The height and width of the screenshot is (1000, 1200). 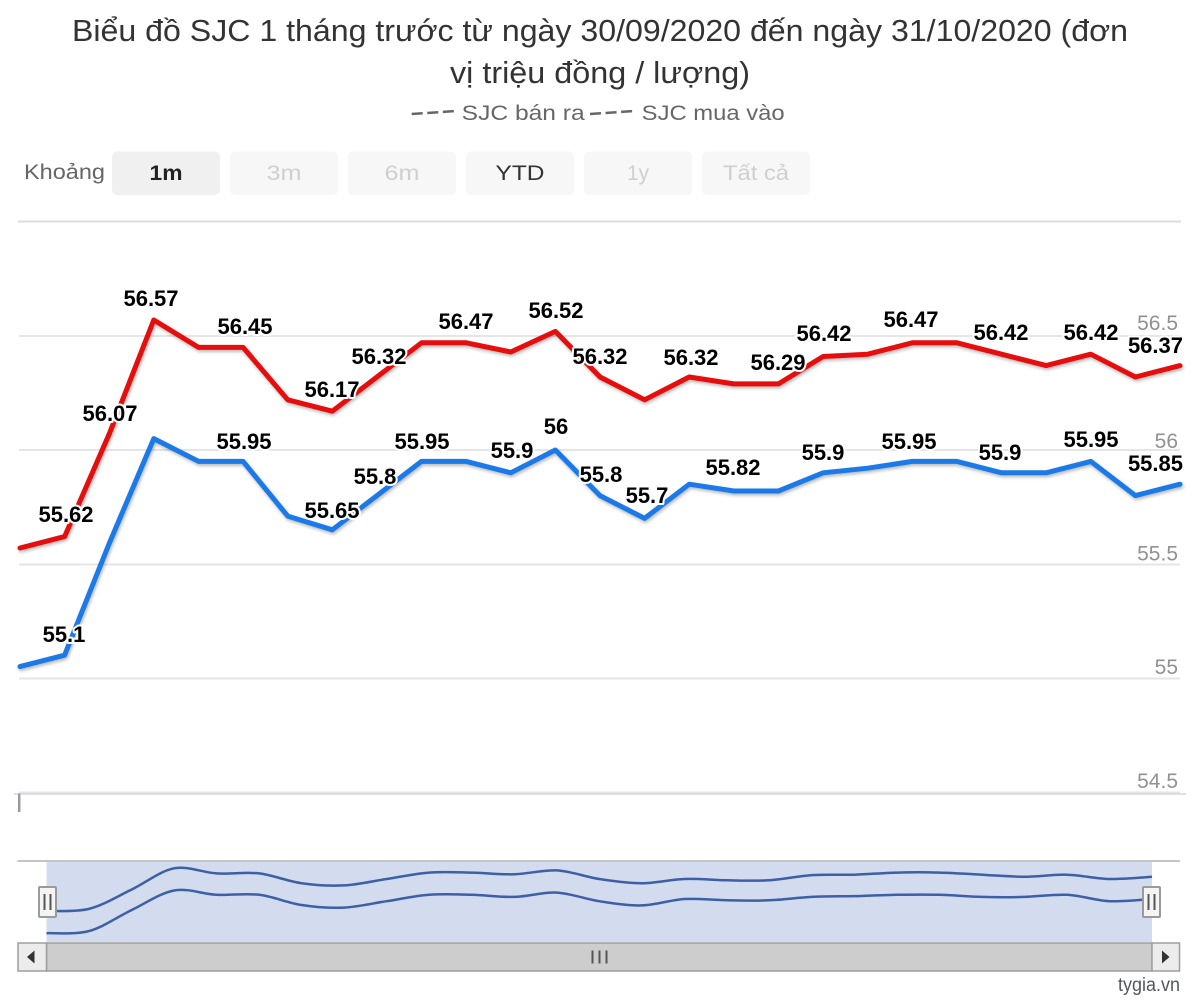 What do you see at coordinates (1166, 667) in the screenshot?
I see `svg-text: 55` at bounding box center [1166, 667].